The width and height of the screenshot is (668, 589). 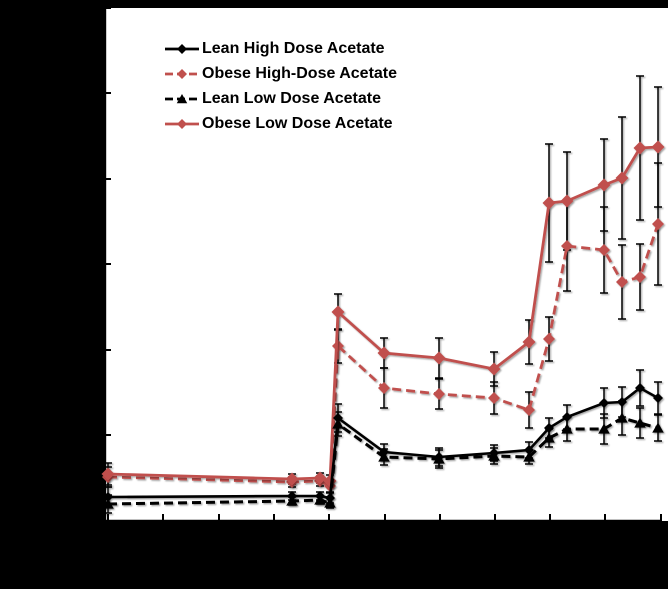 What do you see at coordinates (300, 73) in the screenshot?
I see `legend-label: Obese High-Dose Acetate` at bounding box center [300, 73].